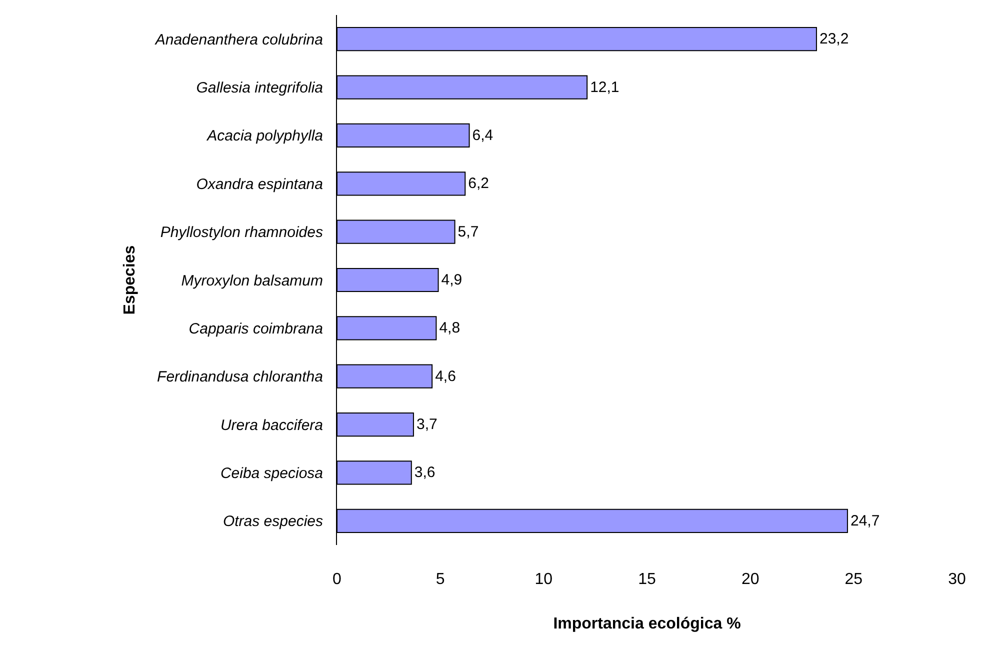 This screenshot has width=992, height=653. What do you see at coordinates (337, 579) in the screenshot?
I see `x-tick-label: 0` at bounding box center [337, 579].